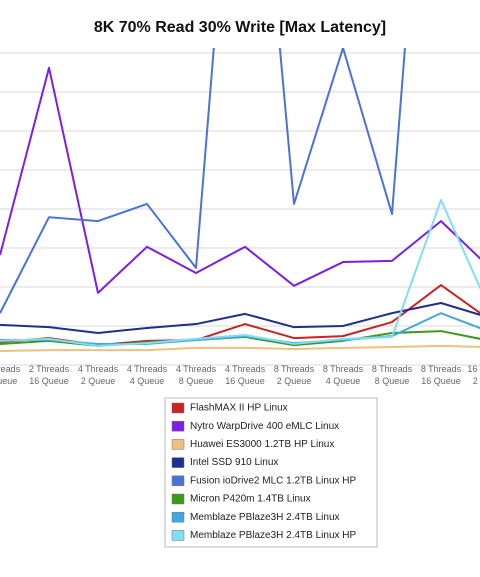 The height and width of the screenshot is (577, 480). What do you see at coordinates (294, 375) in the screenshot?
I see `x-tick-label: 8 Threads 2 Queue` at bounding box center [294, 375].